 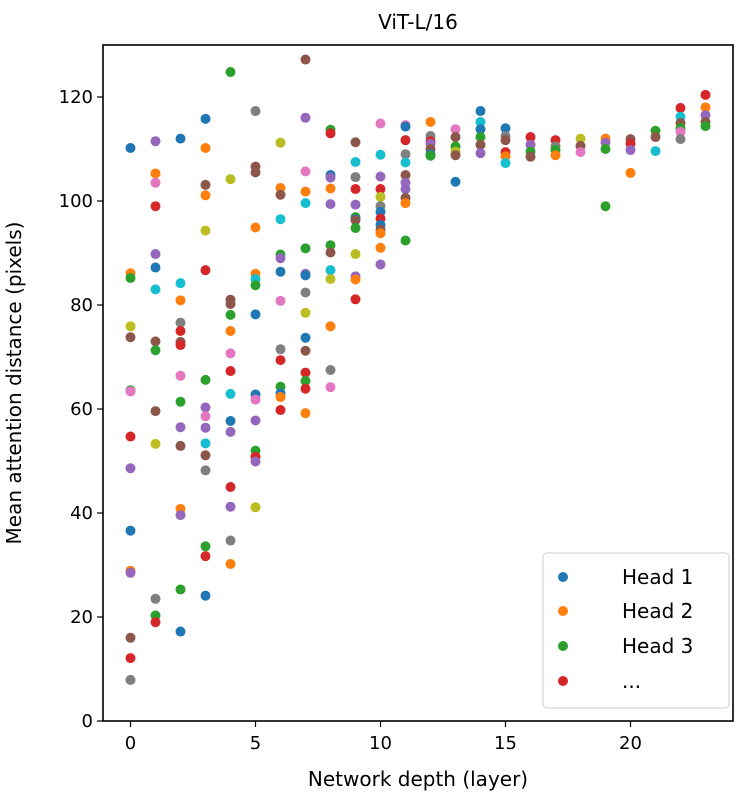 What do you see at coordinates (255, 743) in the screenshot?
I see `x-tick-label: 5` at bounding box center [255, 743].